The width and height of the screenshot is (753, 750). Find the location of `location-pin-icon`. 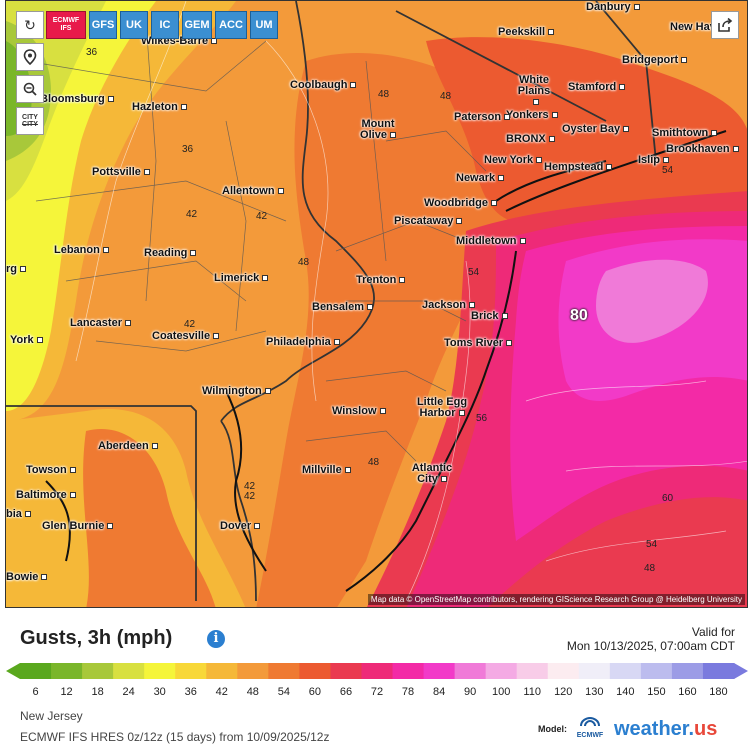

location-pin-icon is located at coordinates (30, 57).